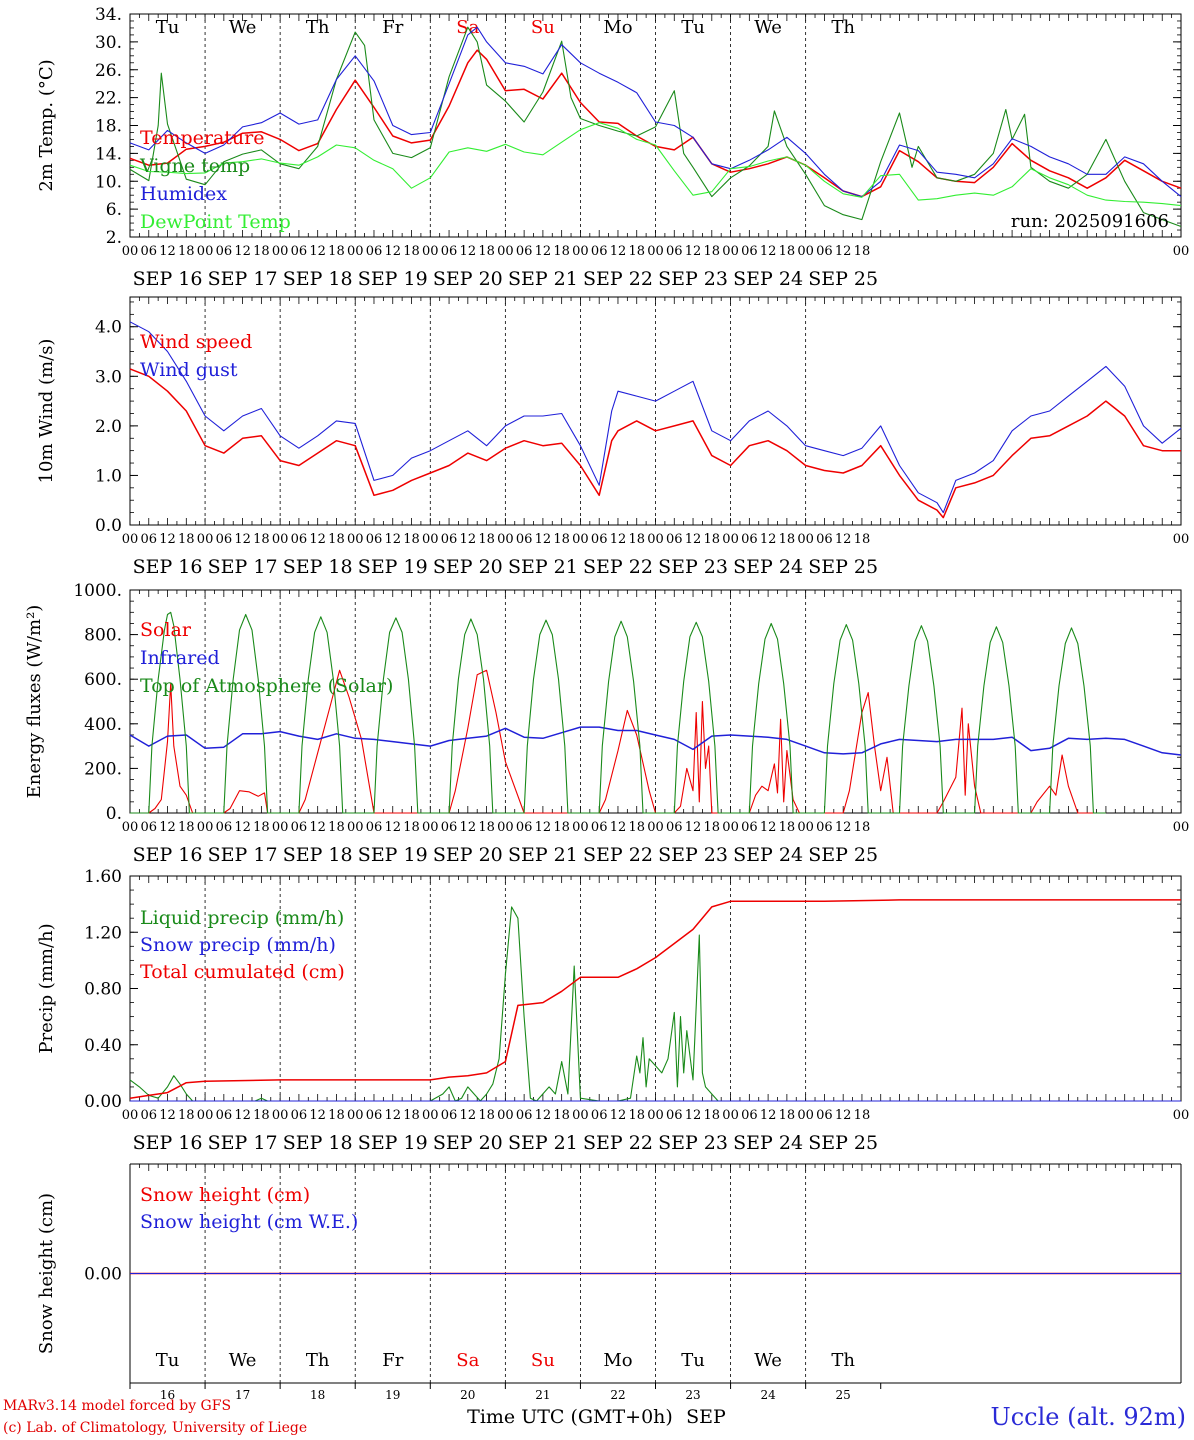 This screenshot has height=1440, width=1194. I want to click on date-label: SEP 22, so click(618, 855).